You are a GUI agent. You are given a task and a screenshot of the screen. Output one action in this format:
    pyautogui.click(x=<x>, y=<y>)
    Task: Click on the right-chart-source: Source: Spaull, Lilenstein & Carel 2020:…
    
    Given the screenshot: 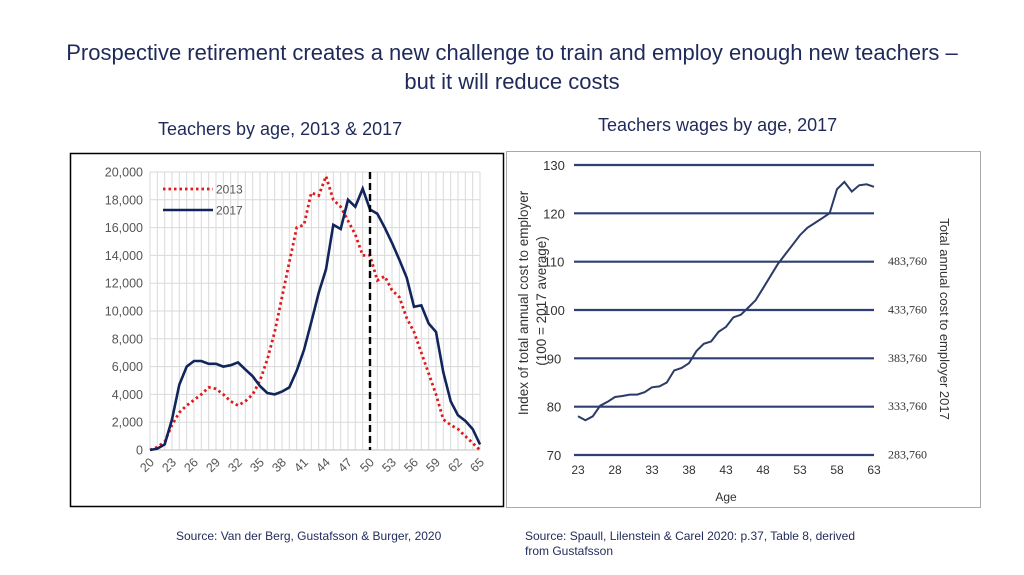 What is the action you would take?
    pyautogui.click(x=690, y=543)
    